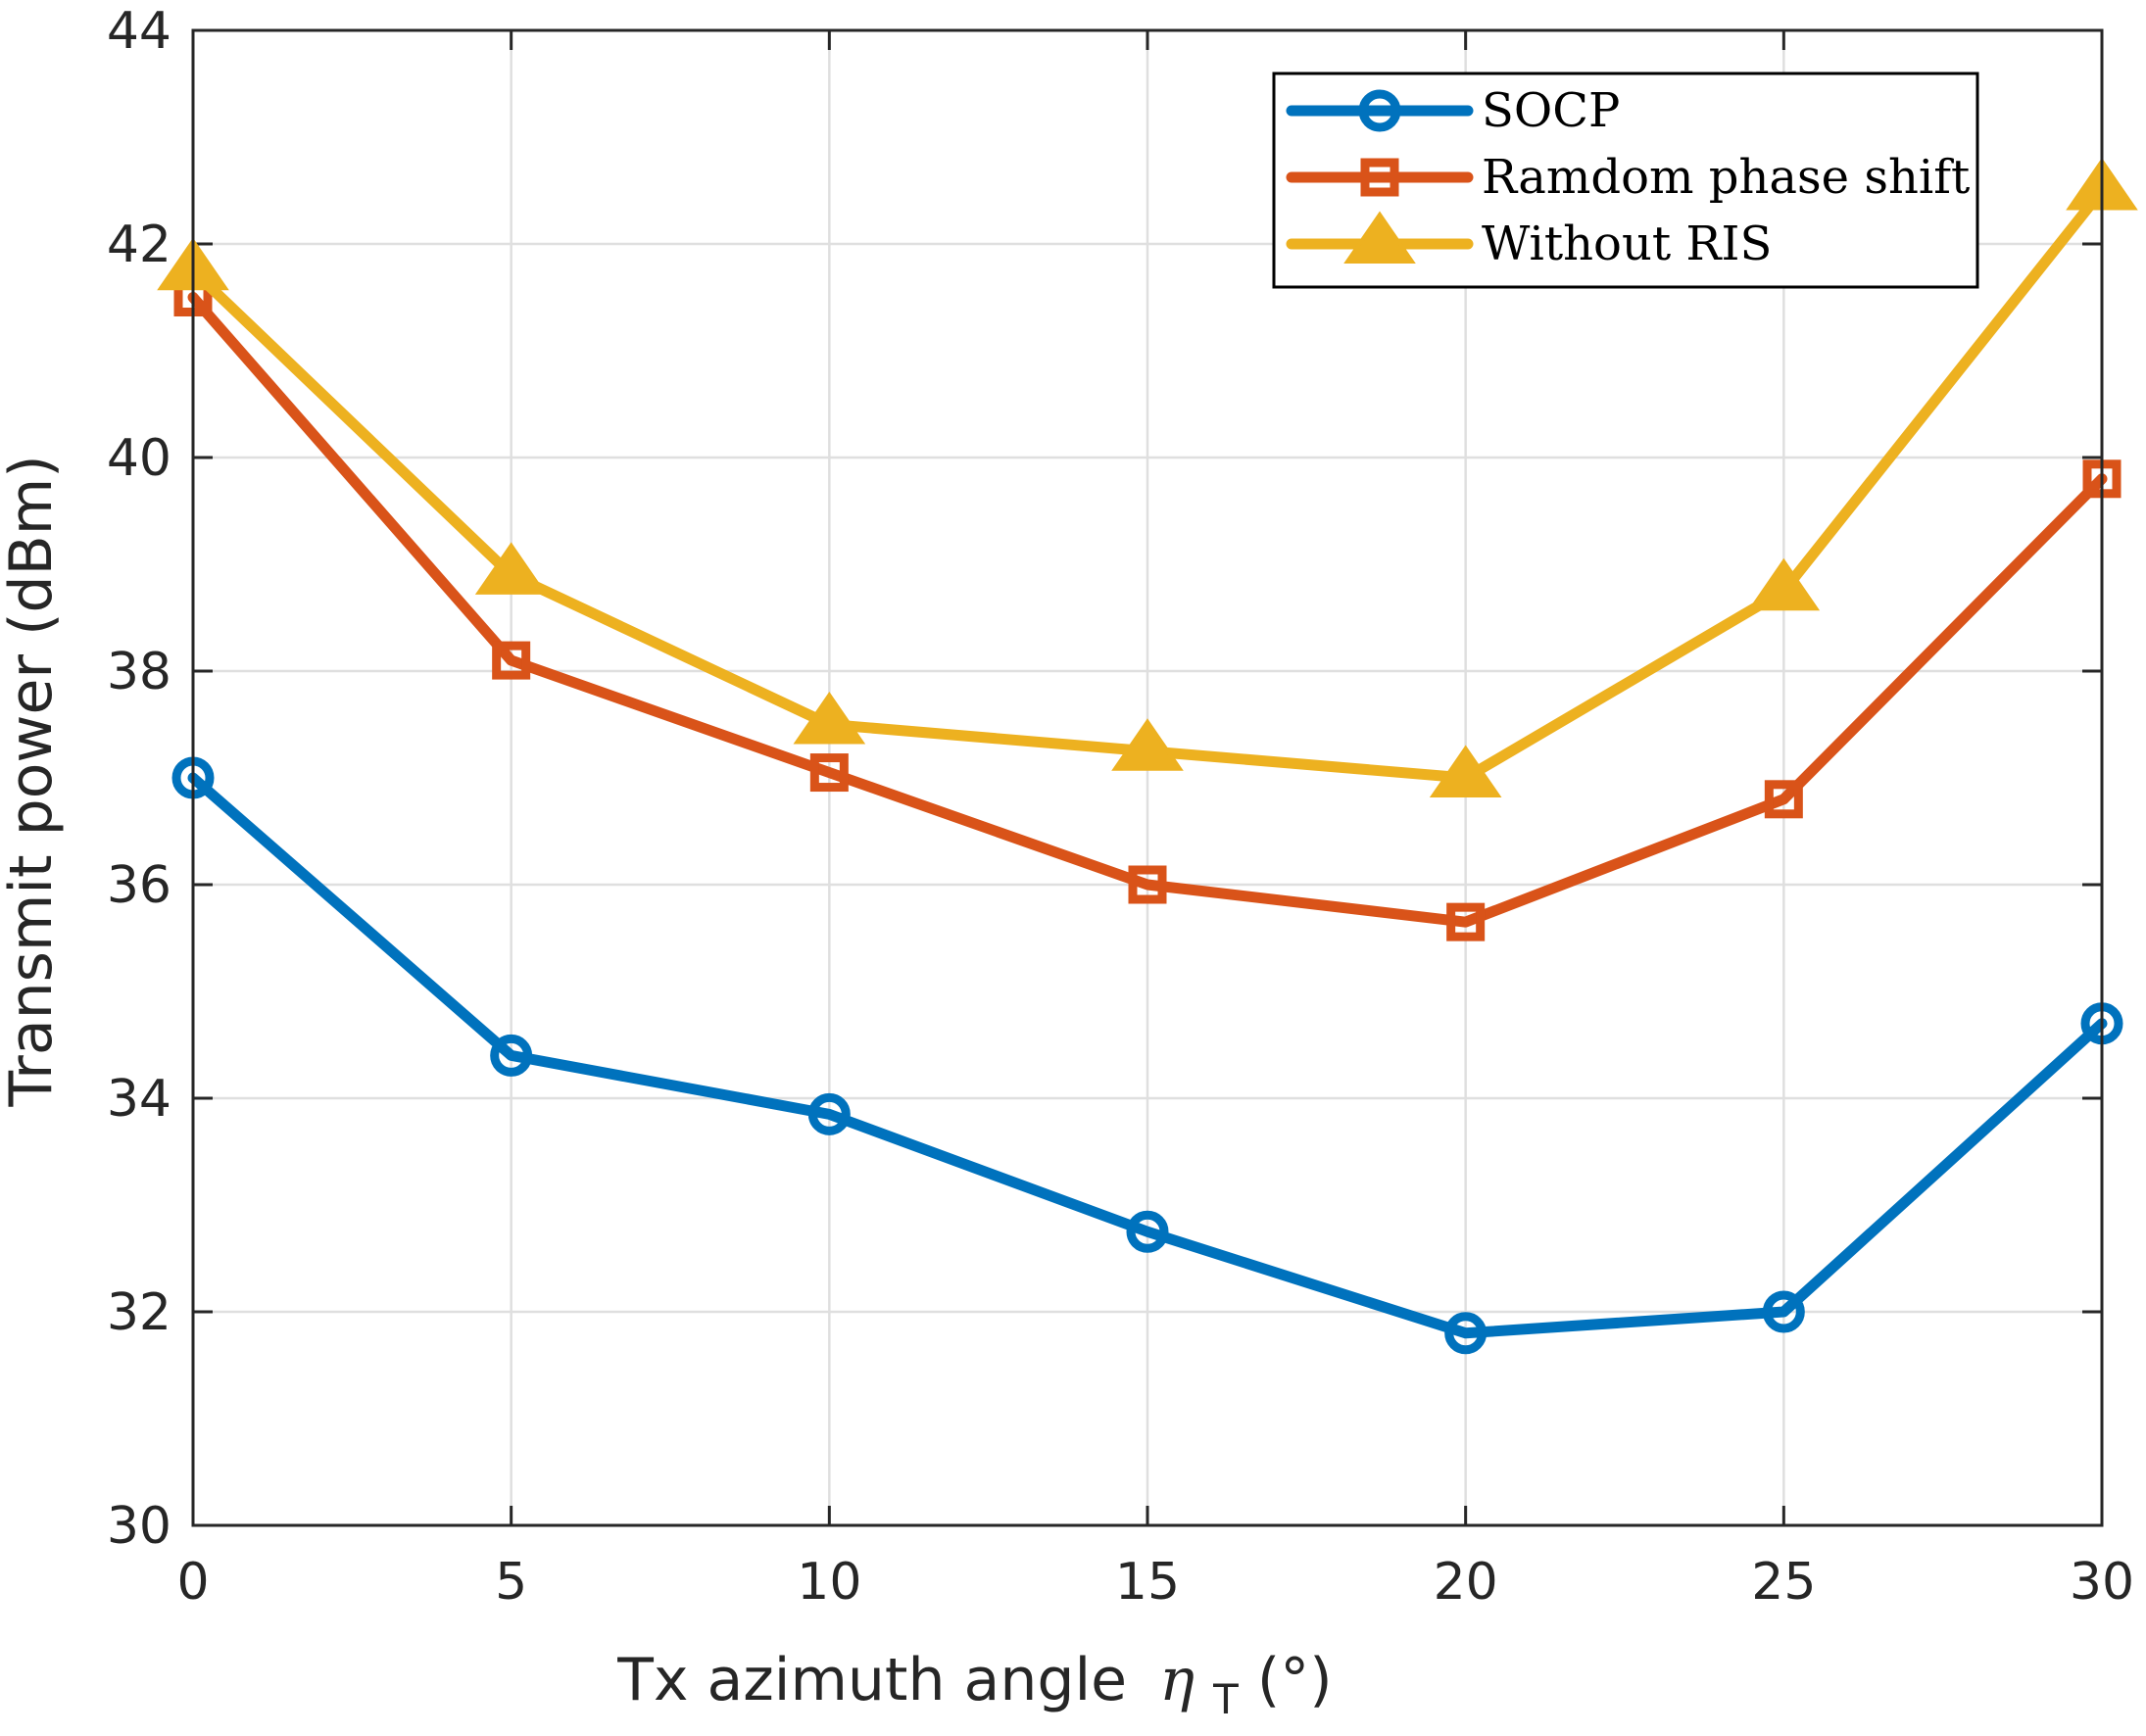 The image size is (2146, 1736). What do you see at coordinates (139, 1312) in the screenshot?
I see `y-tick-label: 32` at bounding box center [139, 1312].